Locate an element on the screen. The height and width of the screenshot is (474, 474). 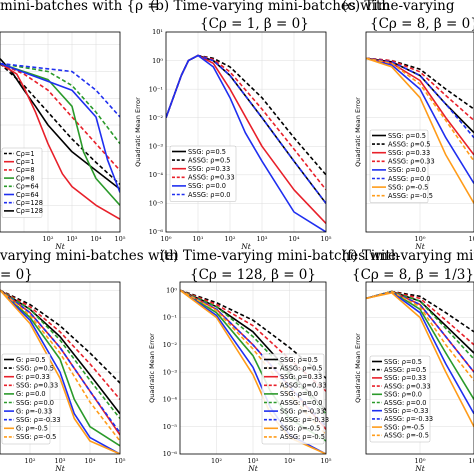
title-e-line2: {Cρ = 128, β = 0} is located at coordinates (253, 275).